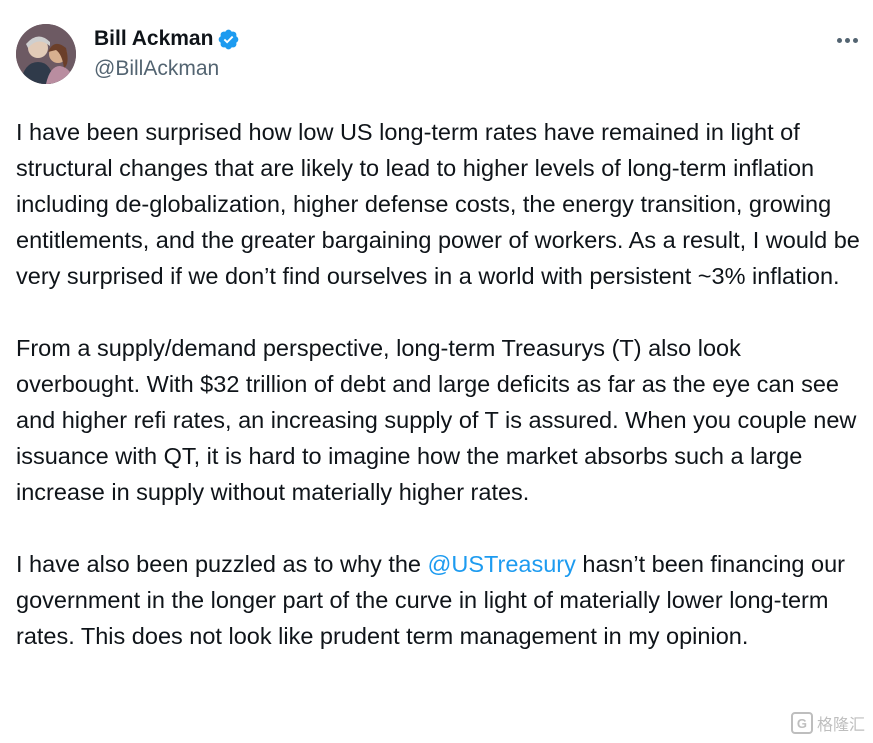 Image resolution: width=873 pixels, height=743 pixels. I want to click on more-options-button, so click(847, 40).